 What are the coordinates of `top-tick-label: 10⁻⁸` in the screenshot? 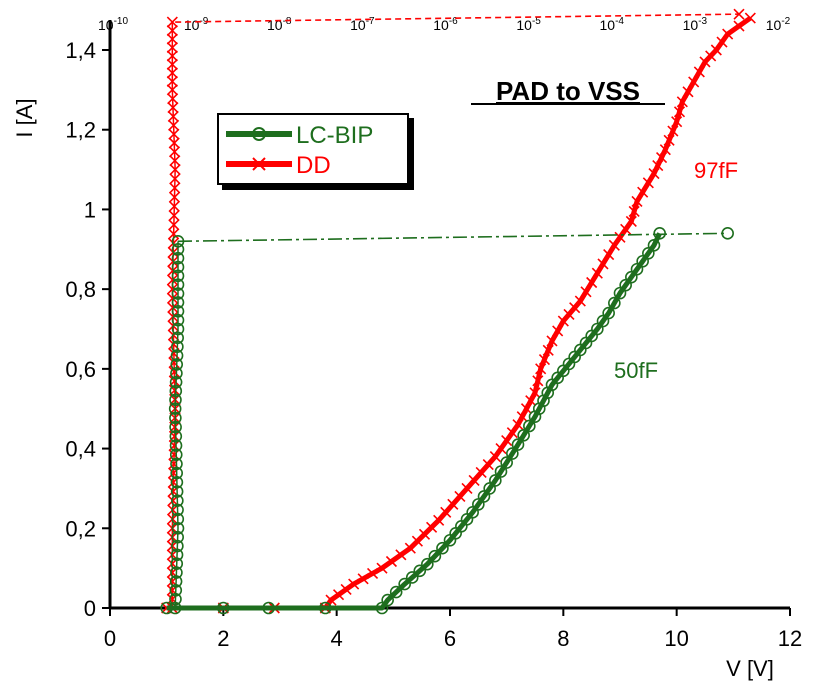 It's located at (279, 24).